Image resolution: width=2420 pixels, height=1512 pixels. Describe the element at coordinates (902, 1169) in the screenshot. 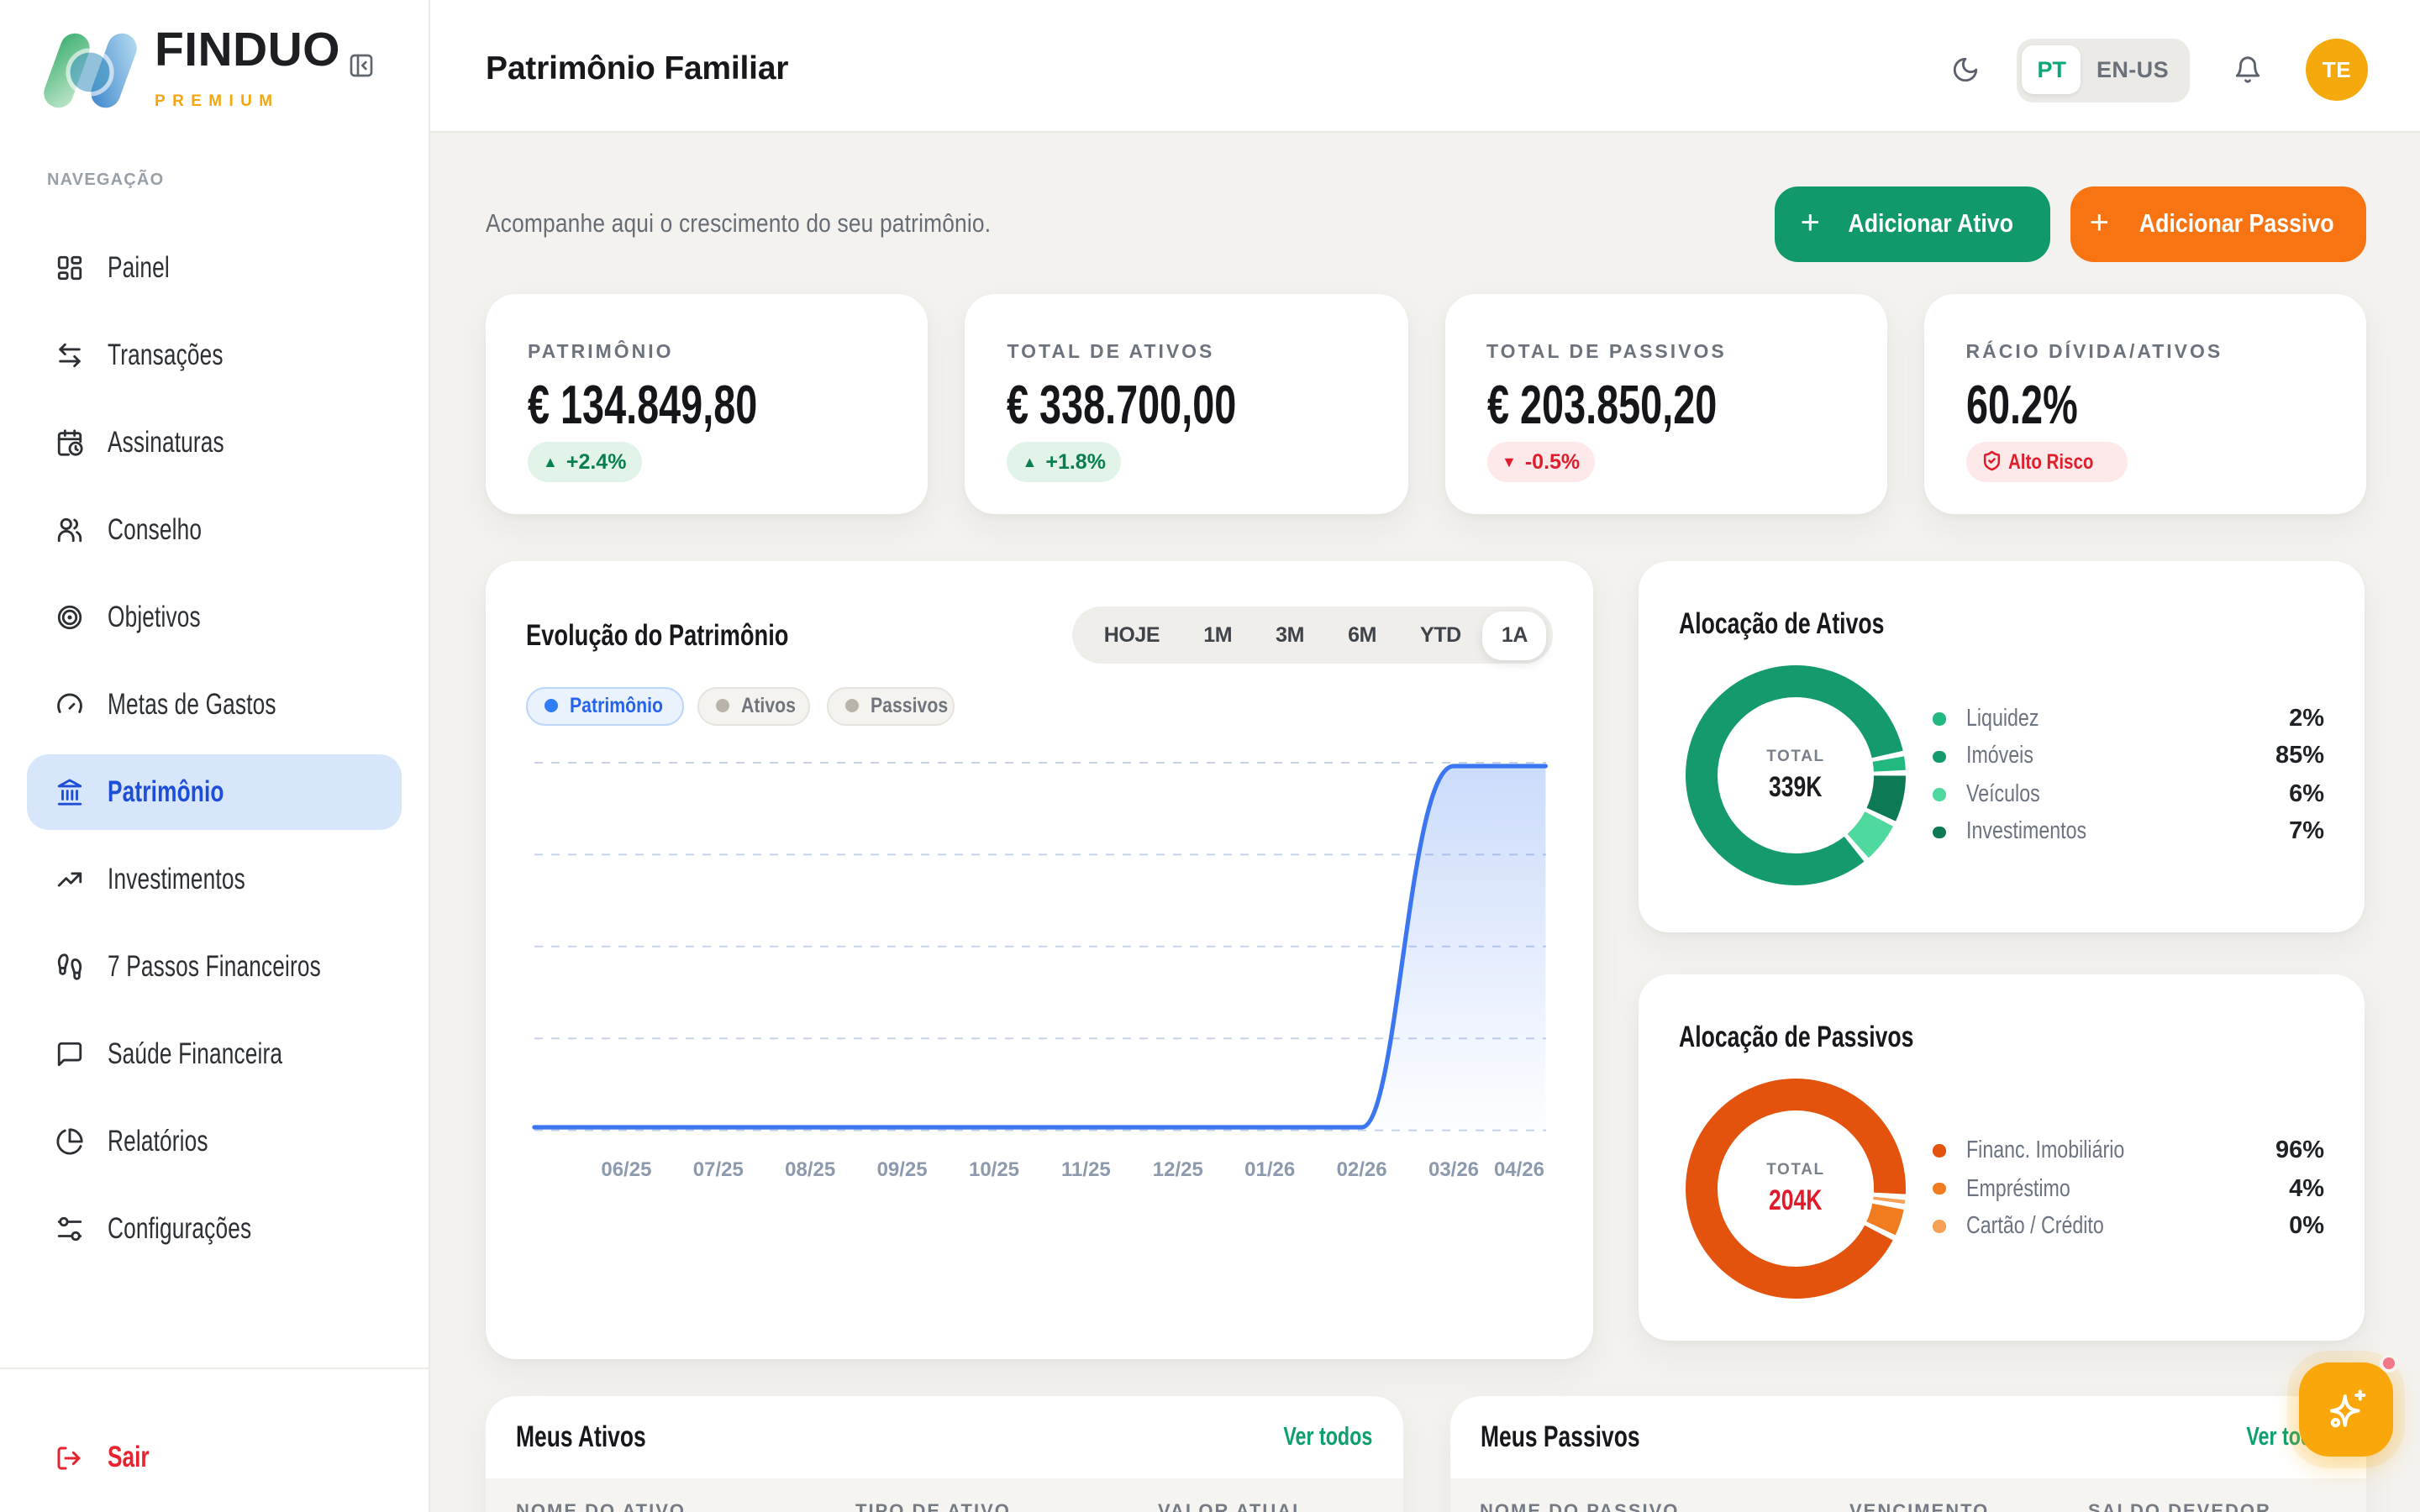

I see `svg-text: 09/25` at that location.